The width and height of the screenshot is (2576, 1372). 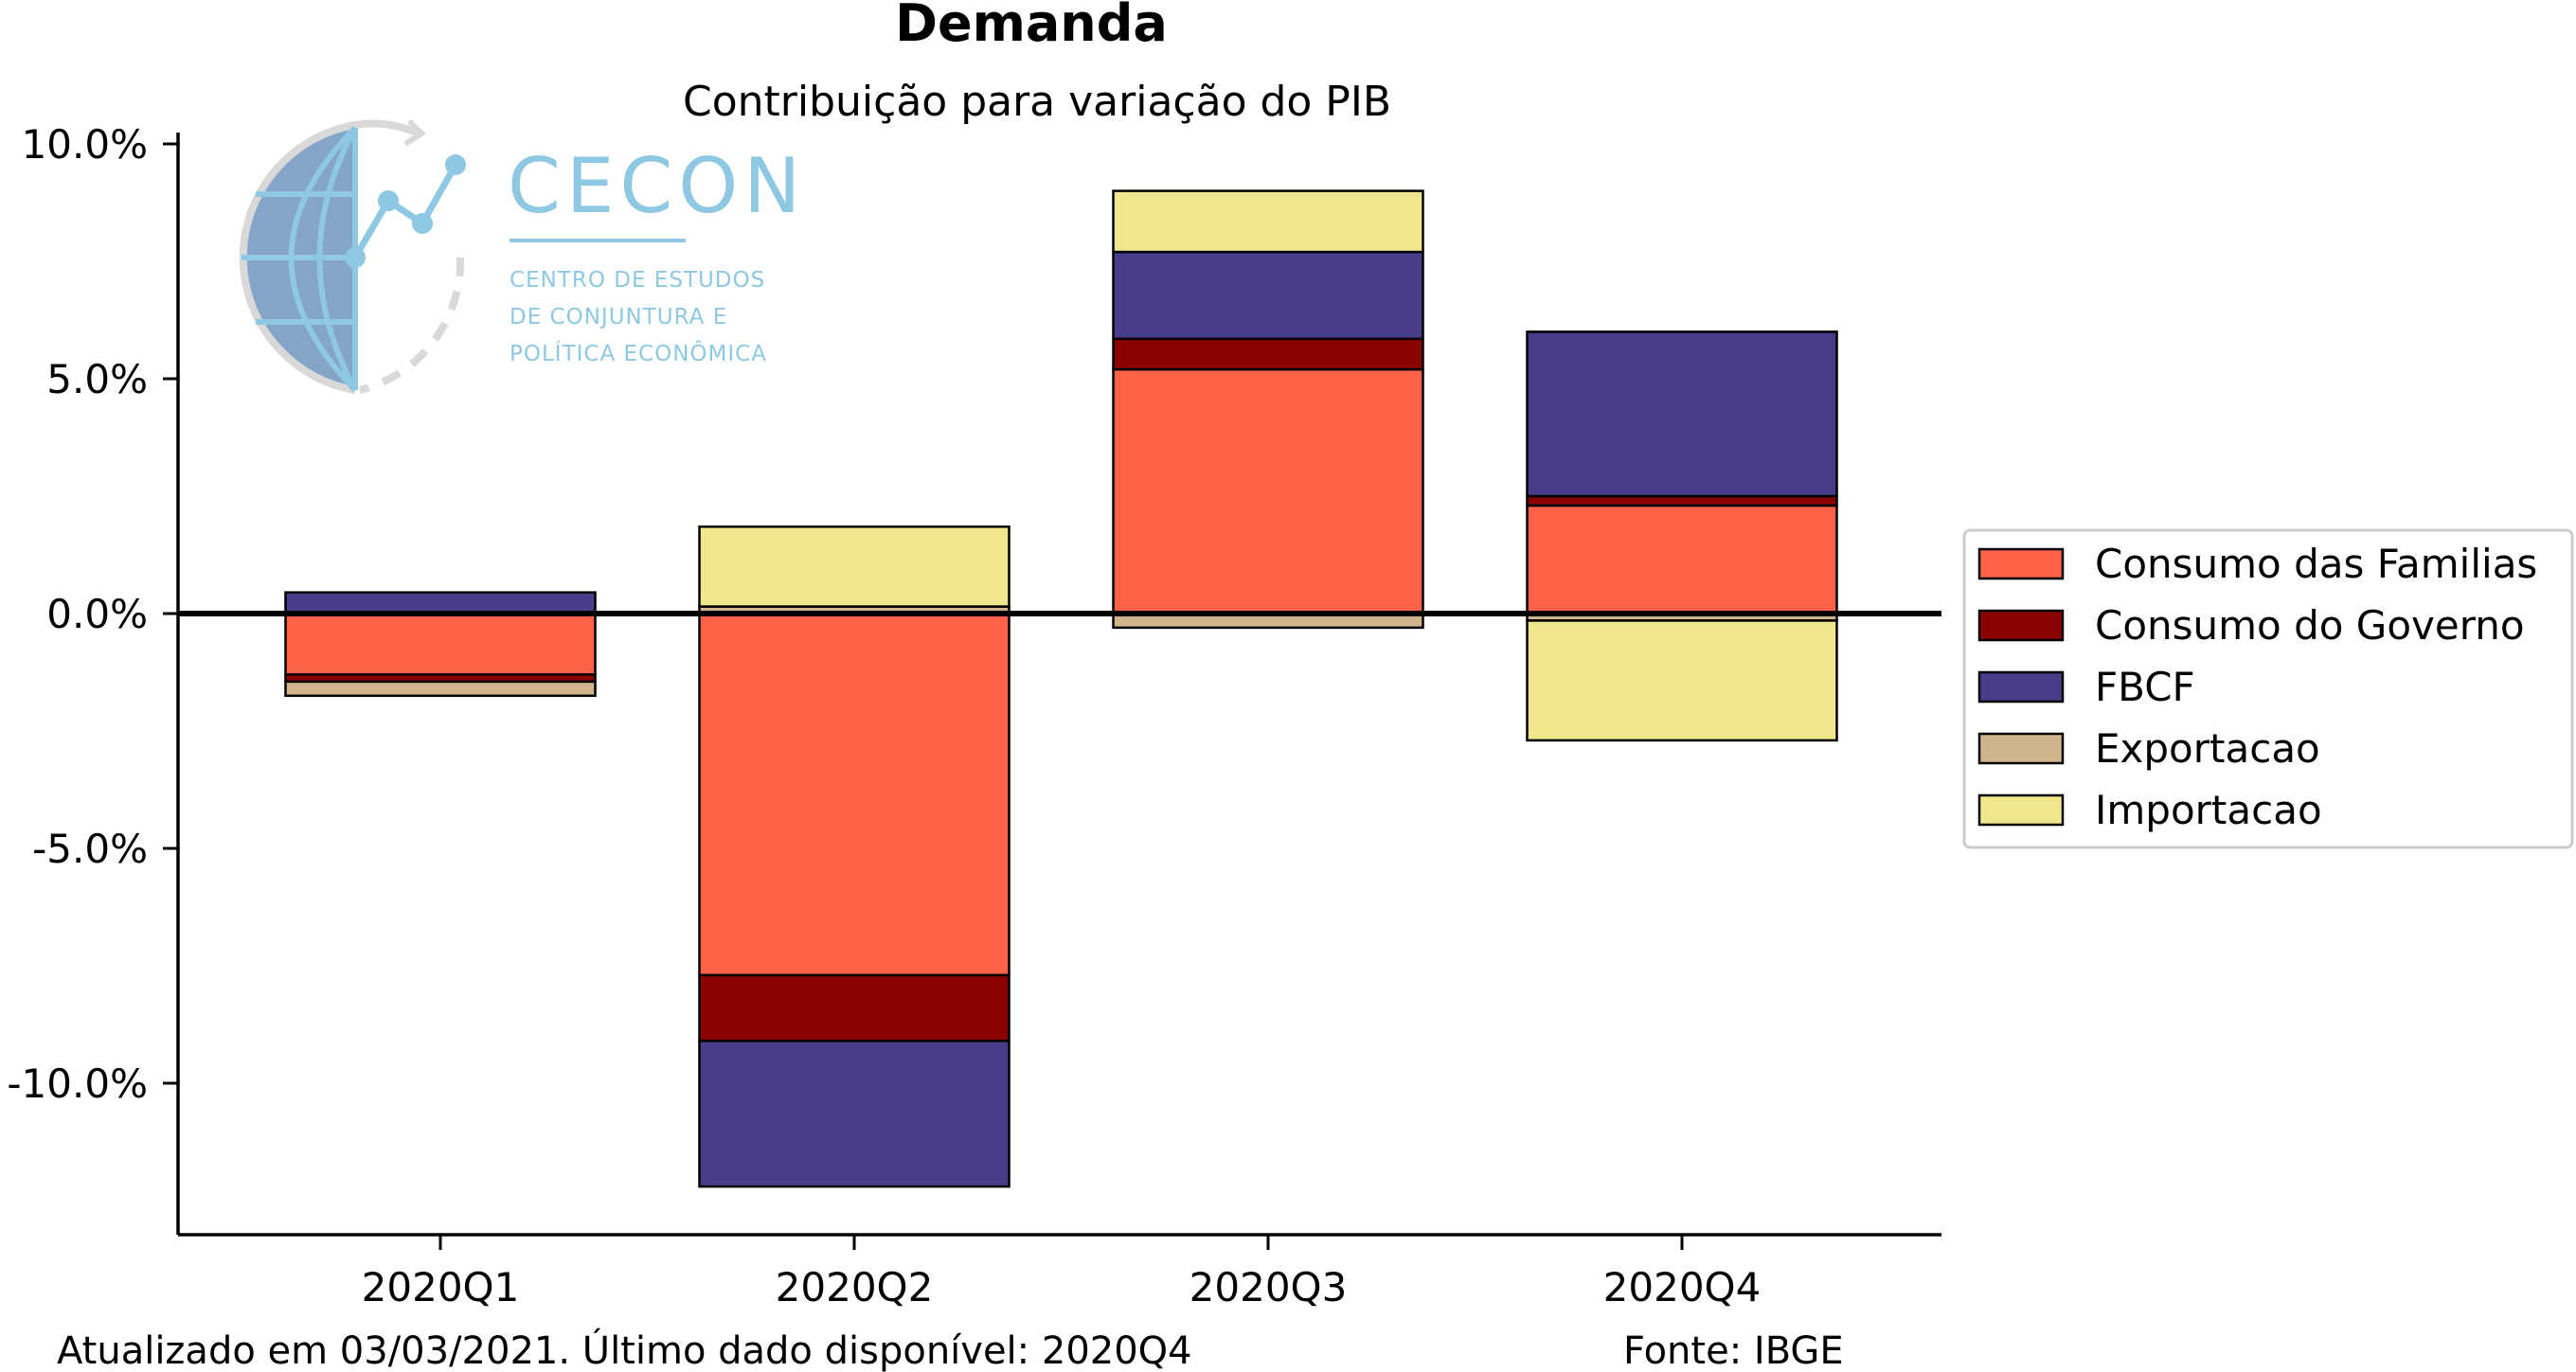 What do you see at coordinates (1268, 354) in the screenshot?
I see `bar-2020Q3-consumo-do-governo` at bounding box center [1268, 354].